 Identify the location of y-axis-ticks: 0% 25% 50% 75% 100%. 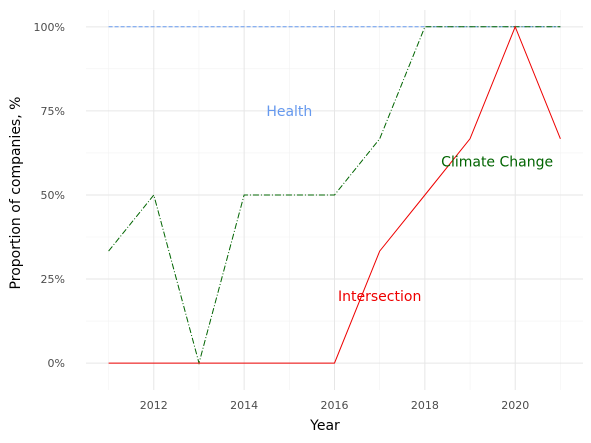
(49, 195).